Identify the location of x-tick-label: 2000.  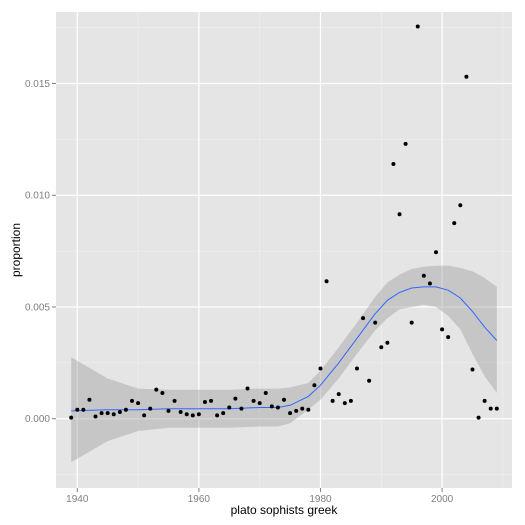
(442, 499).